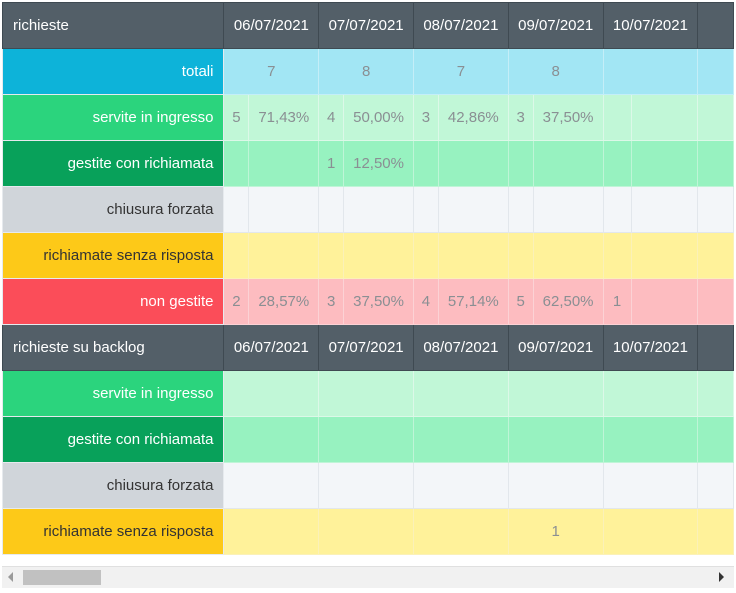  Describe the element at coordinates (555, 531) in the screenshot. I see `total-cell: 1` at that location.